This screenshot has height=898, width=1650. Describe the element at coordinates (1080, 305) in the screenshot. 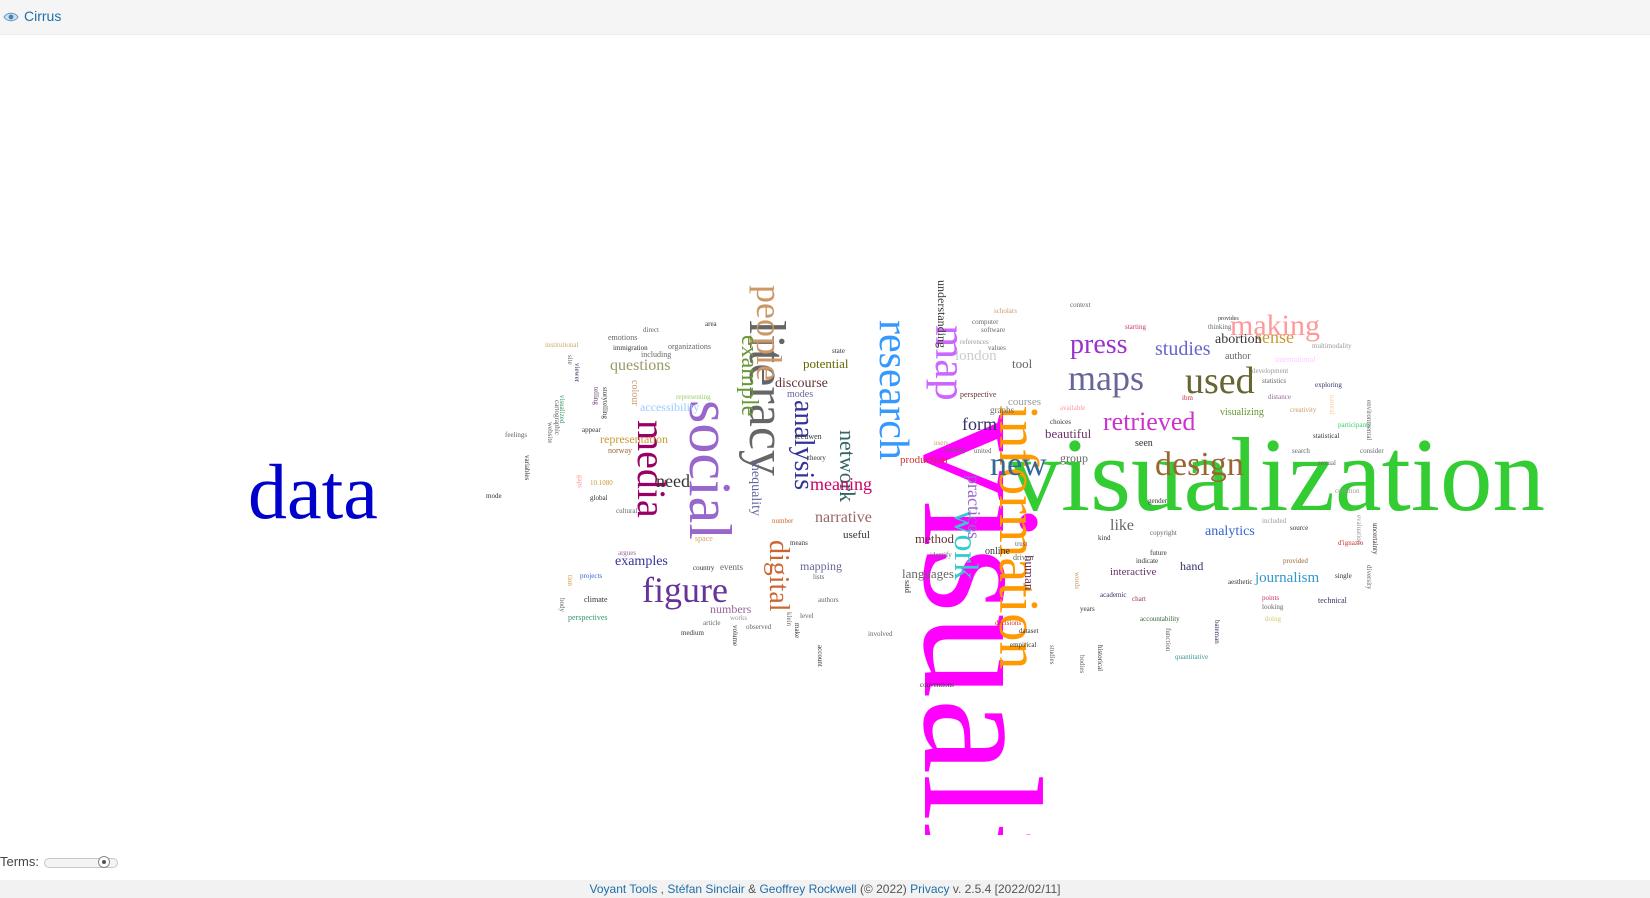

I see `cloud-word: context` at that location.